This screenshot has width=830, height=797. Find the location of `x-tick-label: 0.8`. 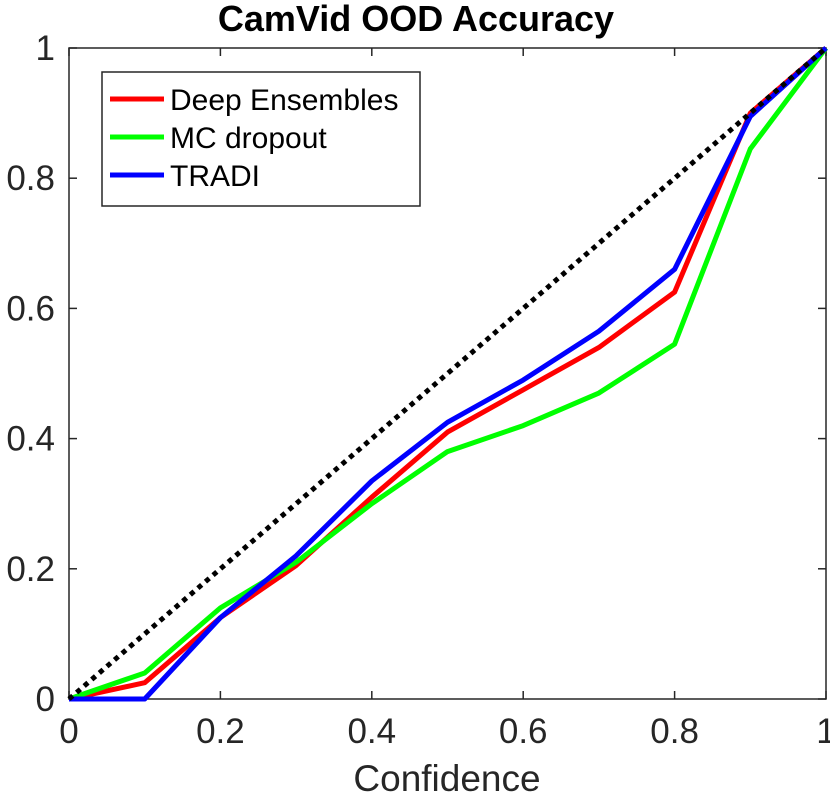

x-tick-label: 0.8 is located at coordinates (674, 731).